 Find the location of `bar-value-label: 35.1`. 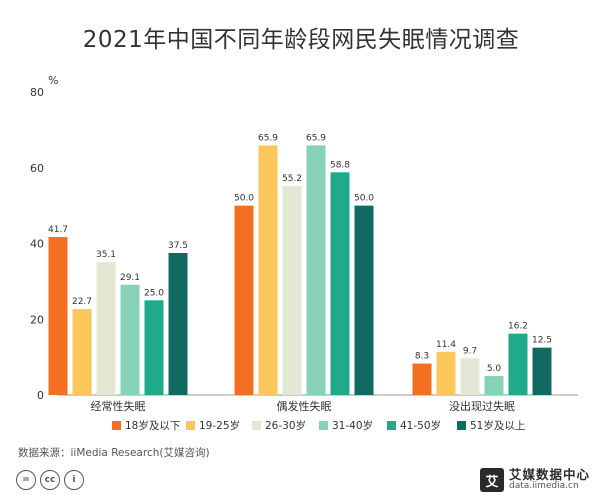

bar-value-label: 35.1 is located at coordinates (106, 255).